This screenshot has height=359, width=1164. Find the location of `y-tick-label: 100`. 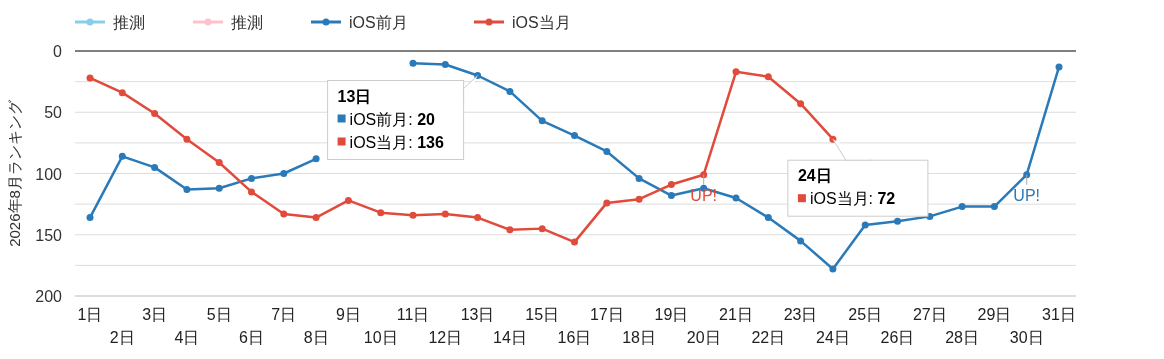

y-tick-label: 100 is located at coordinates (49, 174).